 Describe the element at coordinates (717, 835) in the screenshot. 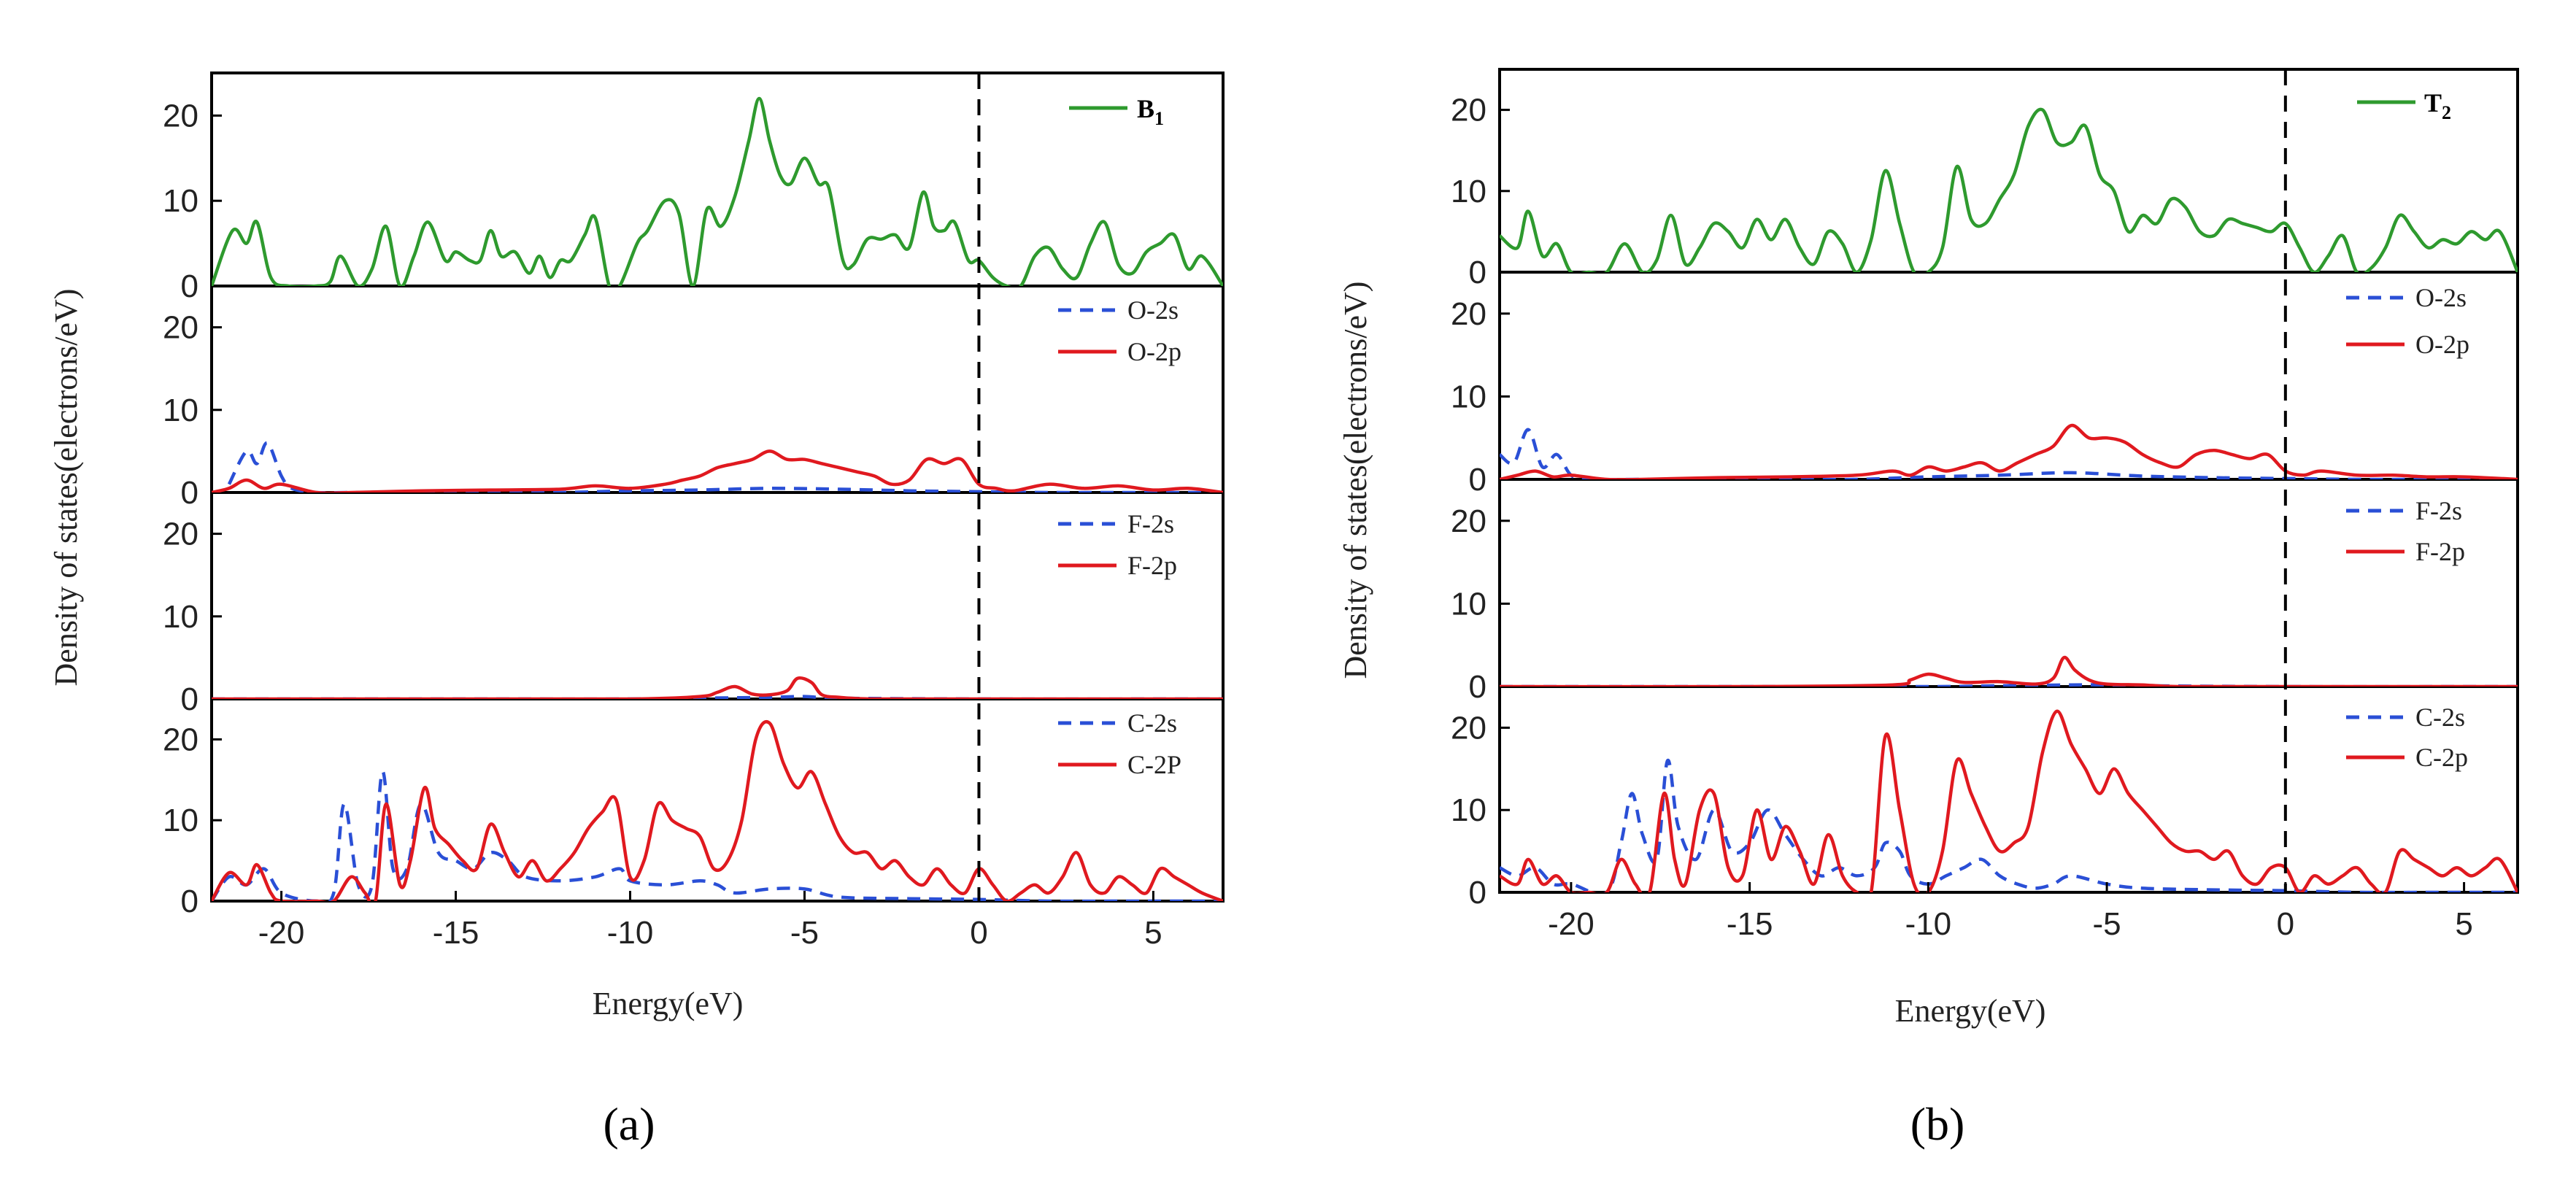

I see `panel-a-series-c2s` at that location.